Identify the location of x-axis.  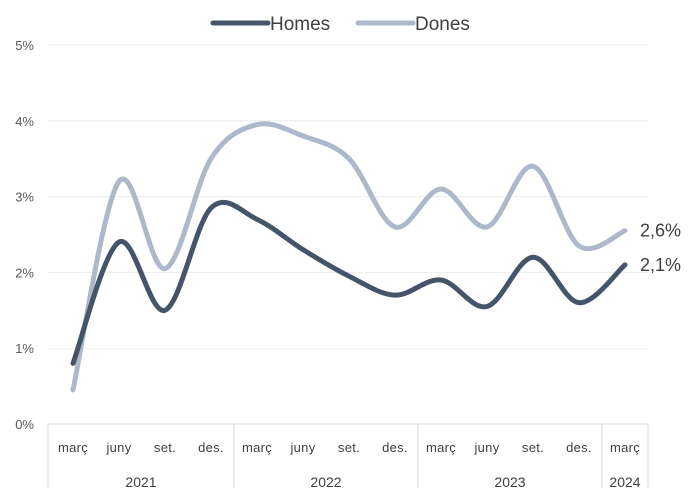
(348, 455).